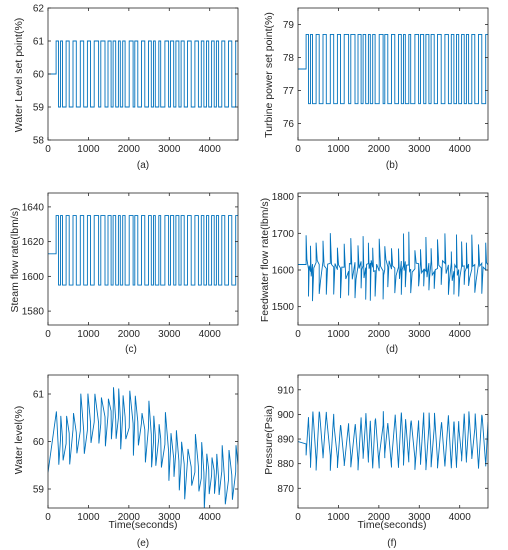  What do you see at coordinates (460, 149) in the screenshot?
I see `xtick-label-b-4: 4000` at bounding box center [460, 149].